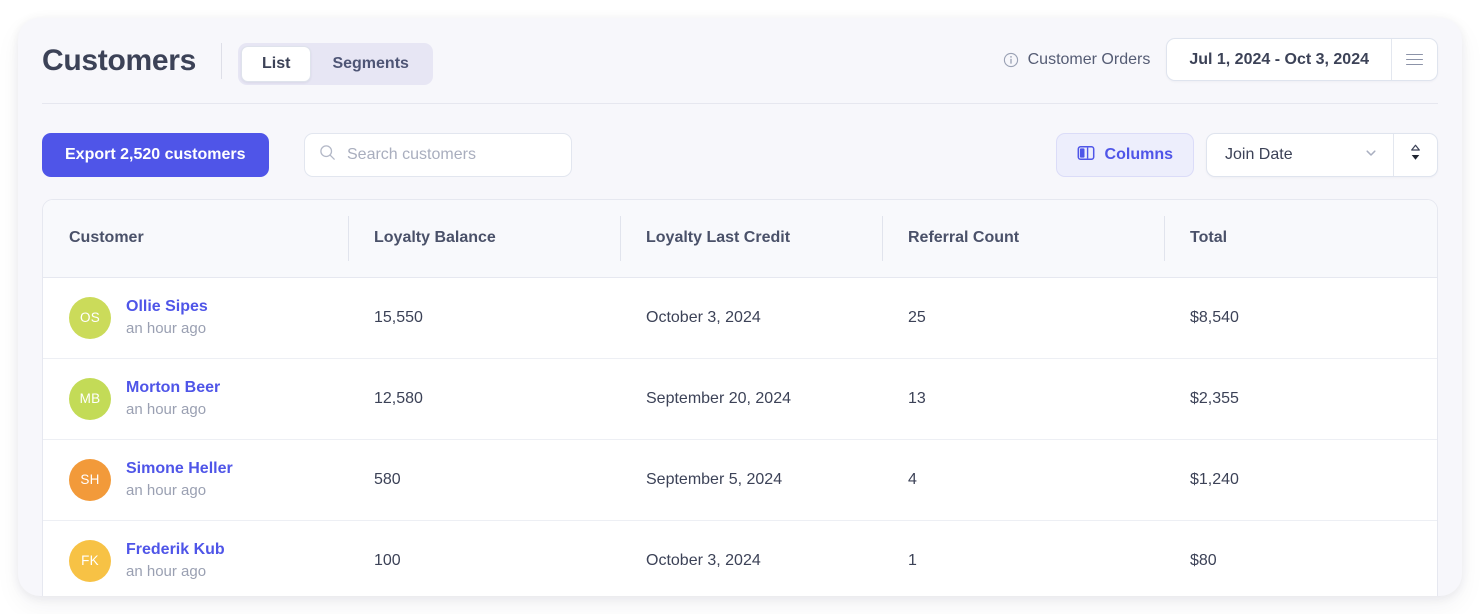 Image resolution: width=1480 pixels, height=614 pixels. What do you see at coordinates (195, 239) in the screenshot?
I see `column-header-customer: Customer` at bounding box center [195, 239].